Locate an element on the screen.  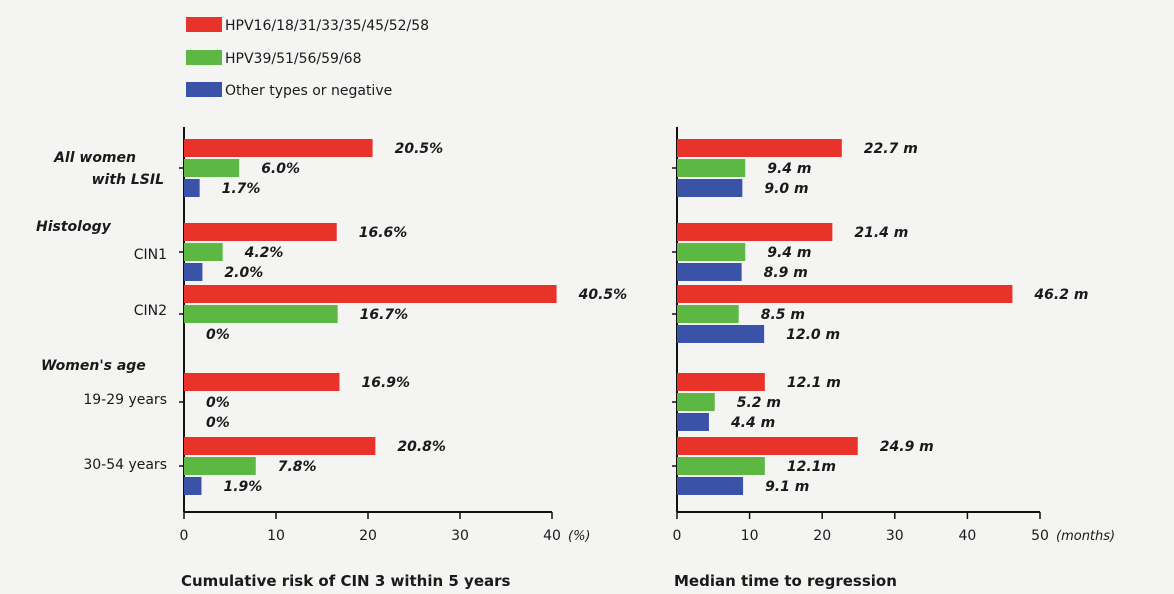
value-label-s3-r0: 9.0 m is located at coordinates (786, 189).